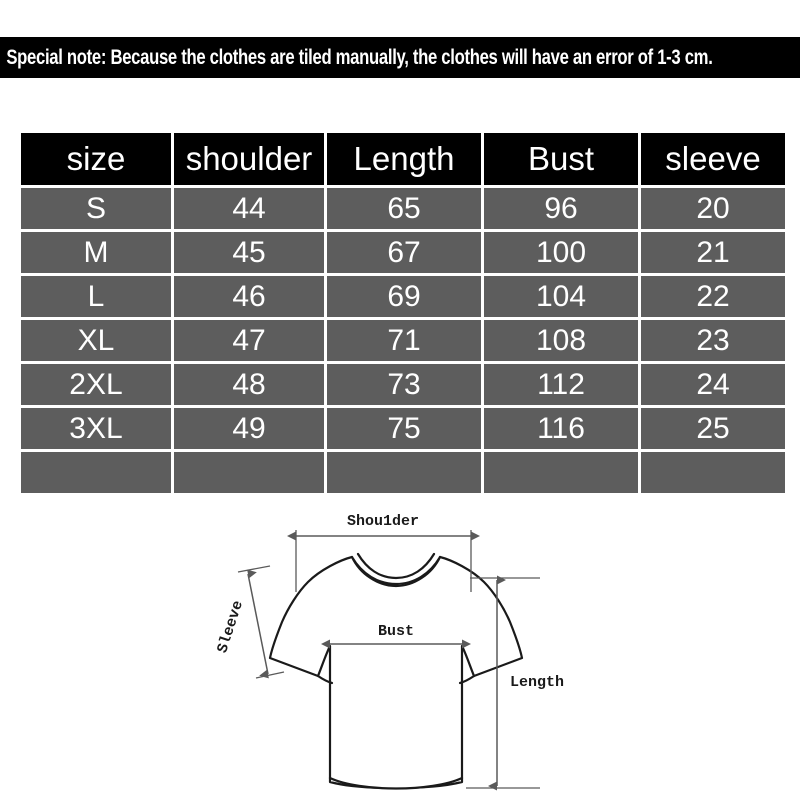  What do you see at coordinates (249, 472) in the screenshot?
I see `cell-shoulder` at bounding box center [249, 472].